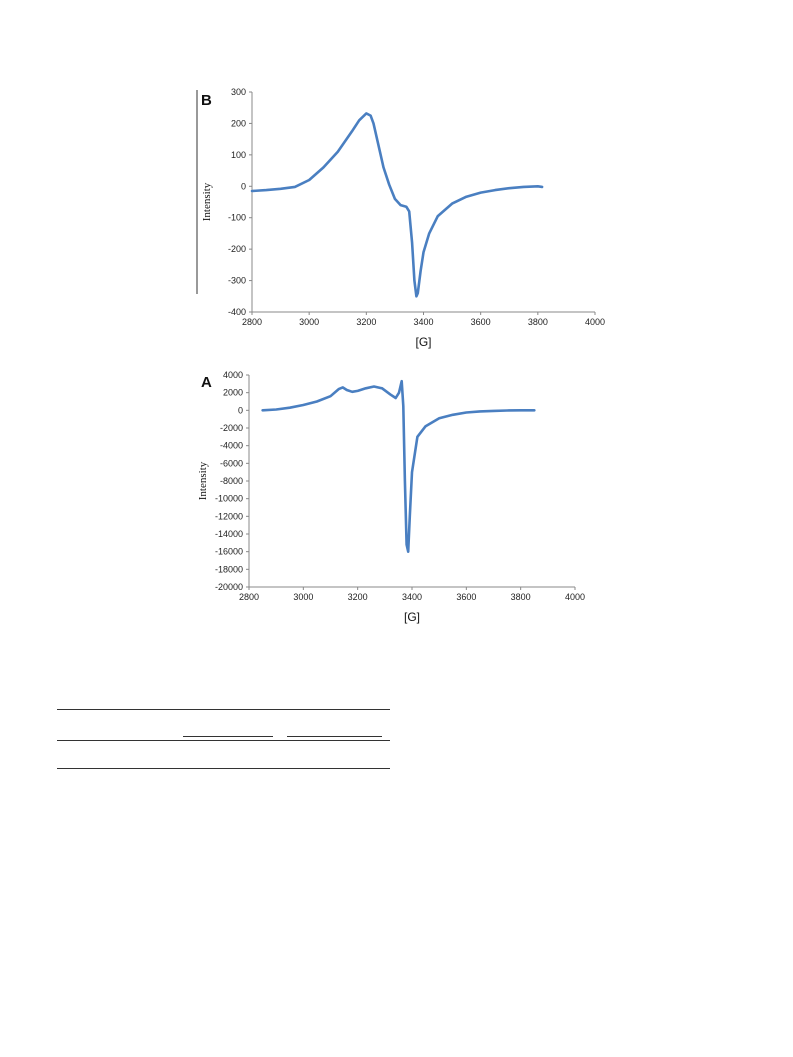  What do you see at coordinates (521, 597) in the screenshot?
I see `chart-a-x-tick-label: 3800` at bounding box center [521, 597].